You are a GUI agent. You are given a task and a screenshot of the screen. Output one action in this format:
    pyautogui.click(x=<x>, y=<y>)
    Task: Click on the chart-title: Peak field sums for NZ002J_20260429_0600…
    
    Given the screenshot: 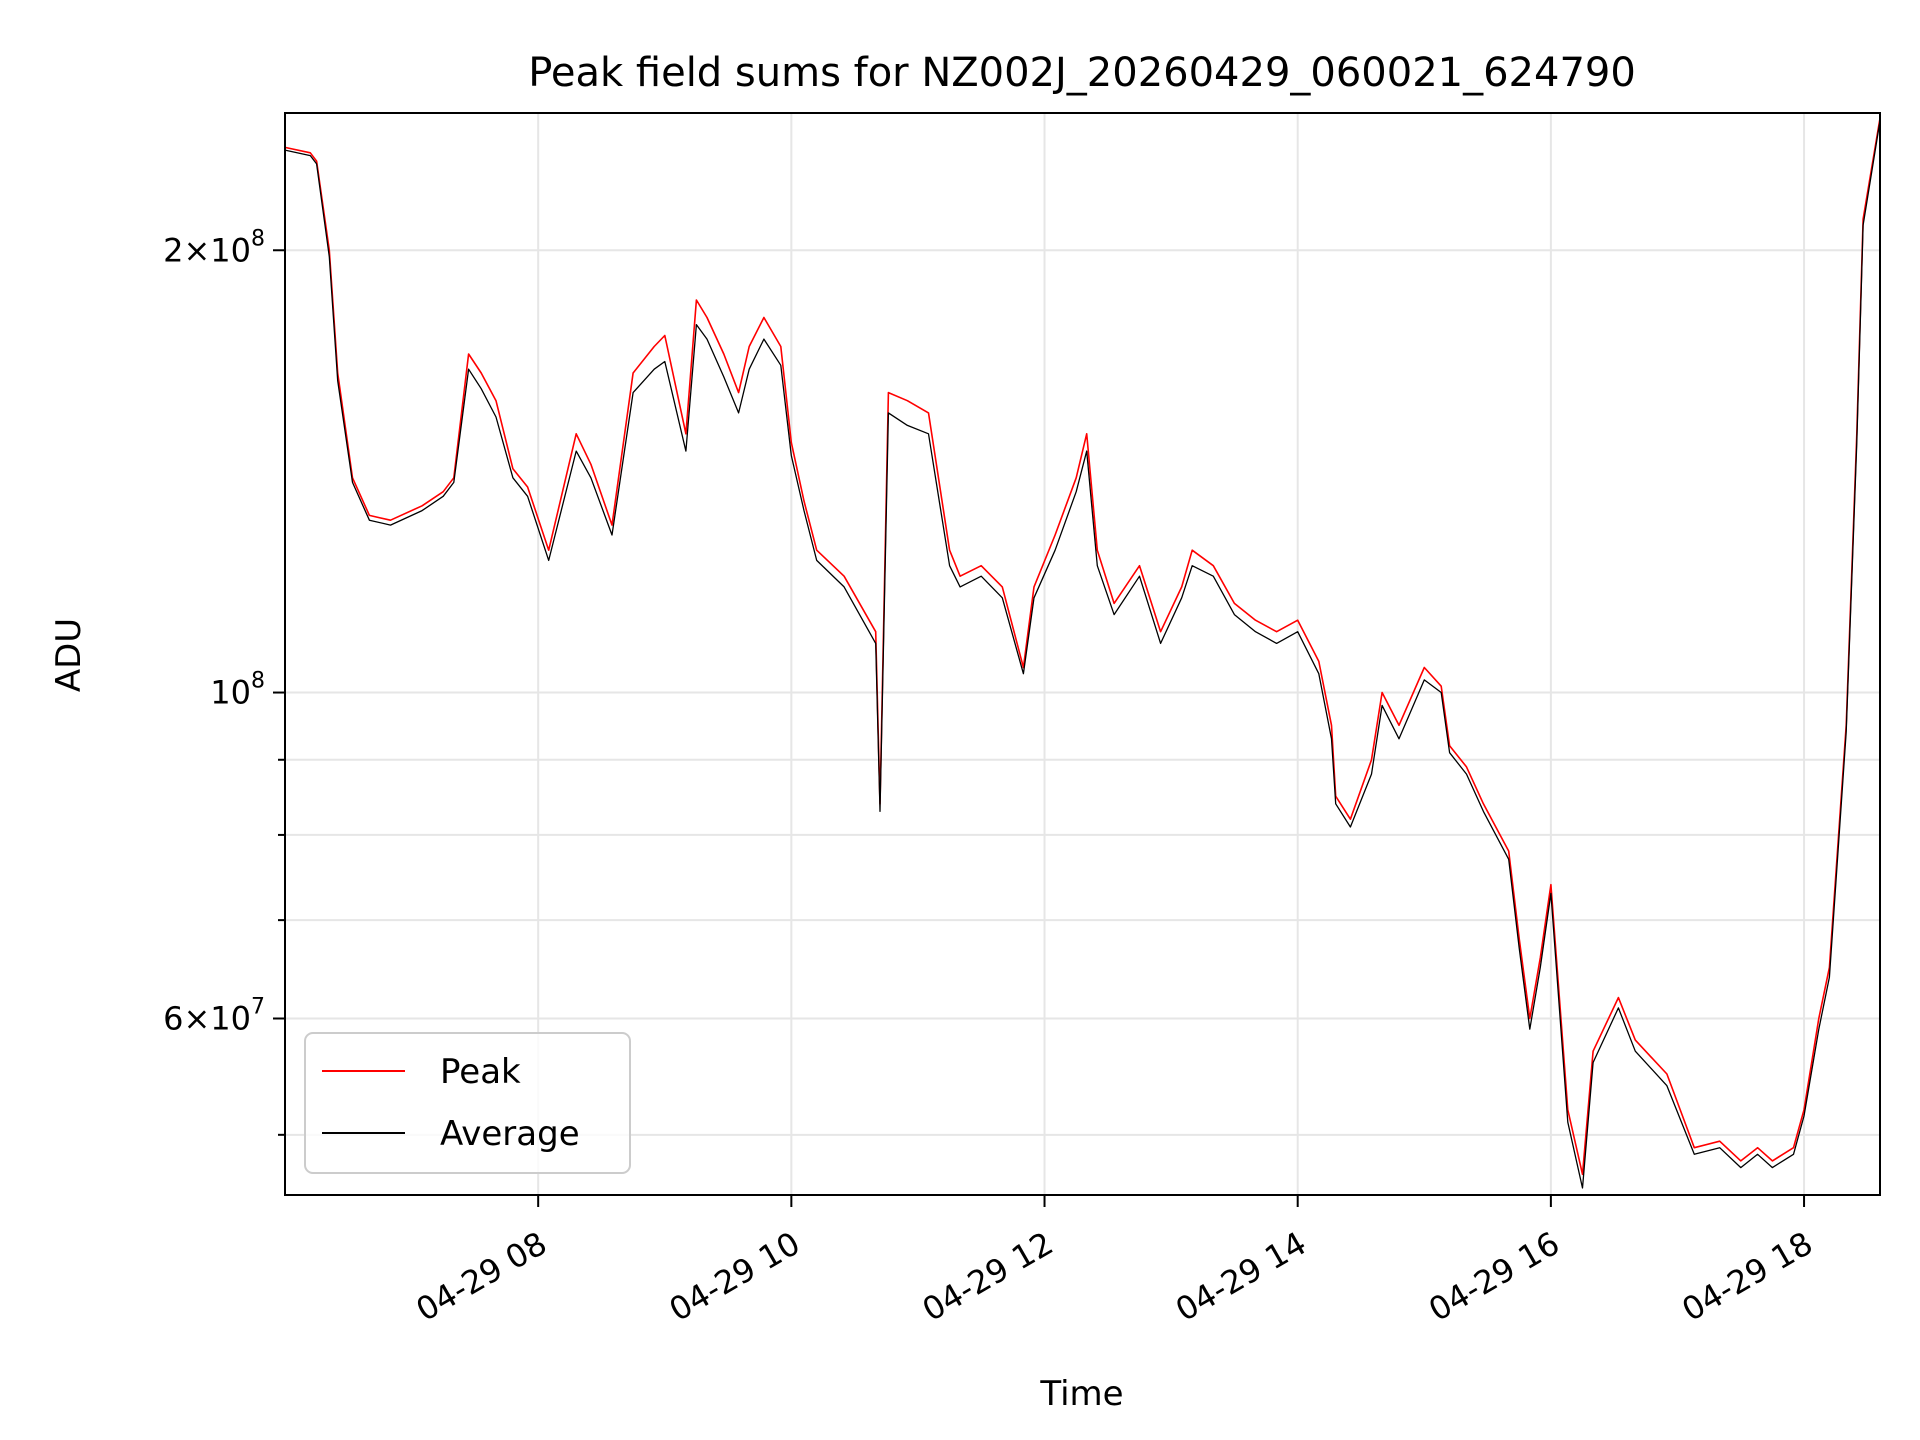 What is the action you would take?
    pyautogui.click(x=1082, y=73)
    